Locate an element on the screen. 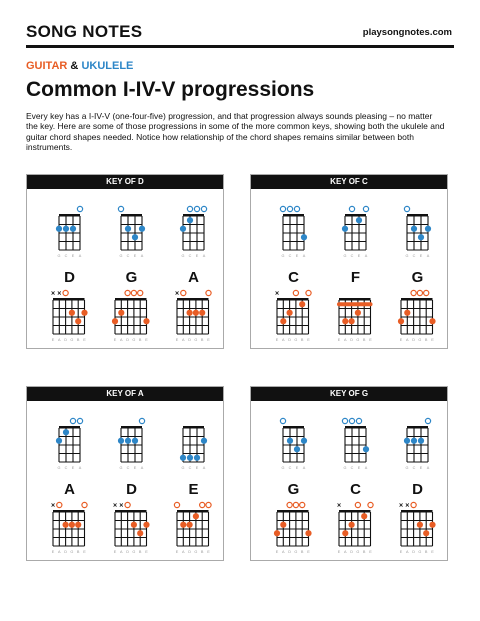 The height and width of the screenshot is (621, 480). subtitle: GUITAR & UKULELE is located at coordinates (79, 66).